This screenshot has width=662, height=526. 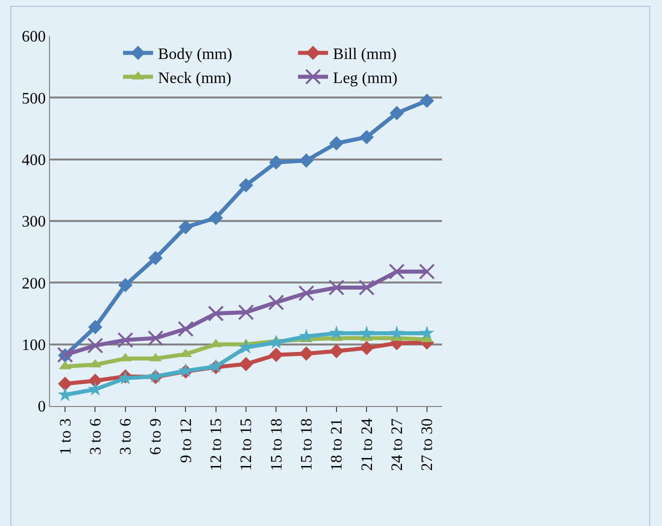 What do you see at coordinates (34, 160) in the screenshot?
I see `y-tick-label: 400` at bounding box center [34, 160].